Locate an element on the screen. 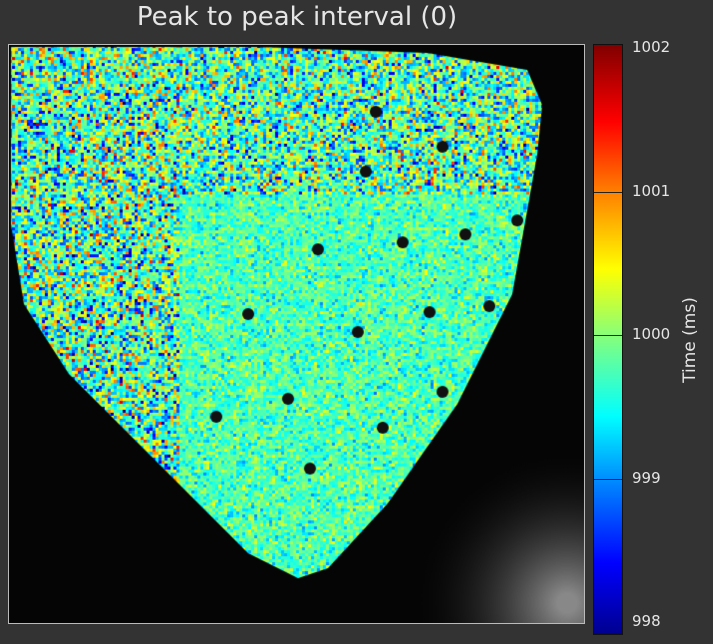  chart-title: Peak to peak interval (0) is located at coordinates (297, 17).